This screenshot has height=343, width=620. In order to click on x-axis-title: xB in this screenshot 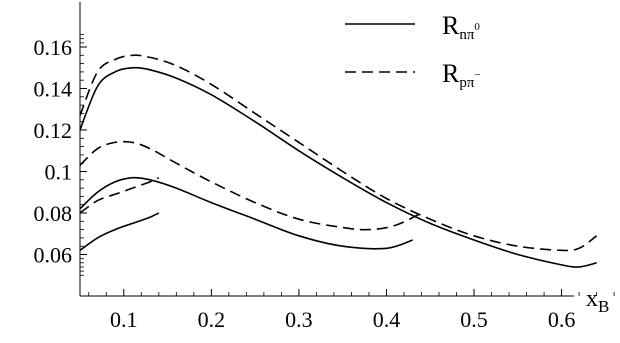, I will do `click(597, 301)`.